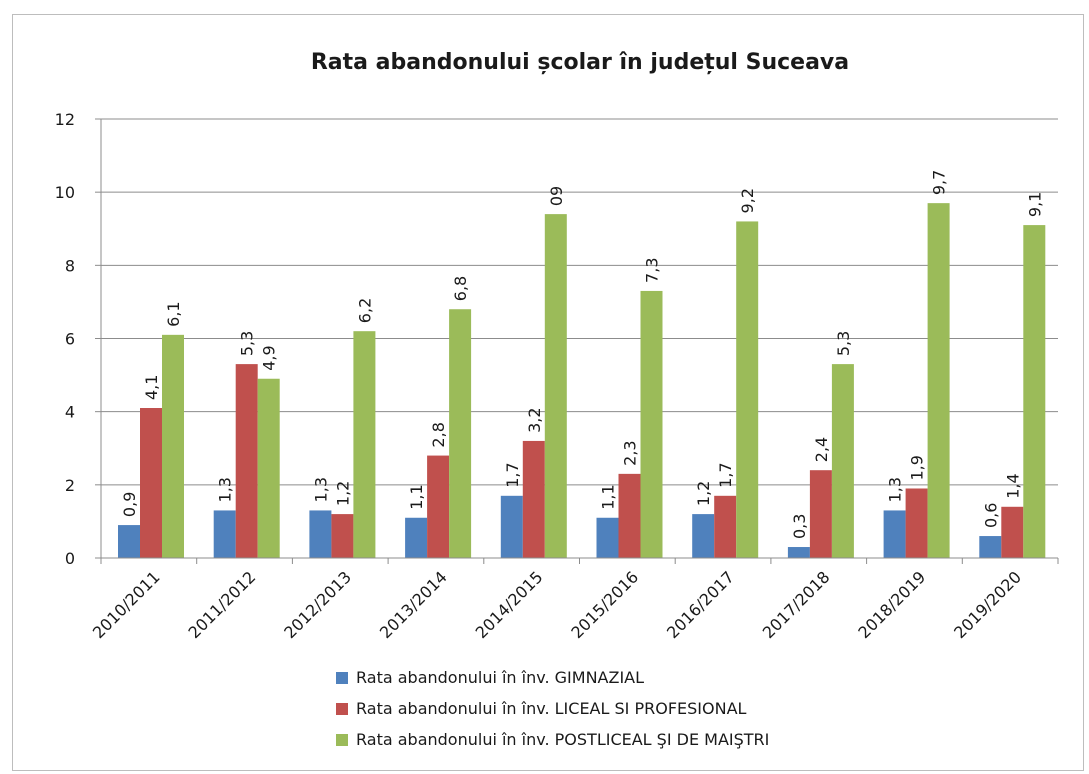 This screenshot has height=774, width=1089. I want to click on data-label: 2,4, so click(821, 449).